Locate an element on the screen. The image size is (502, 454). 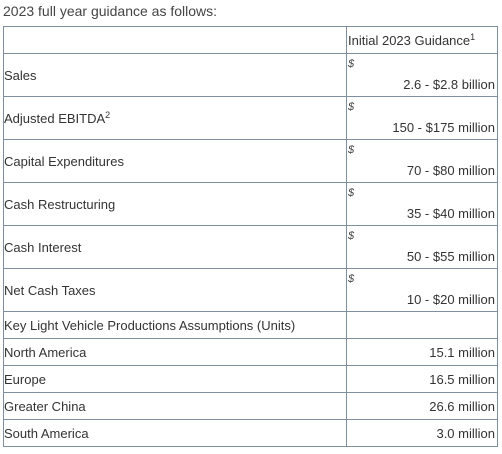
row-label: Cash Interest is located at coordinates (175, 247).